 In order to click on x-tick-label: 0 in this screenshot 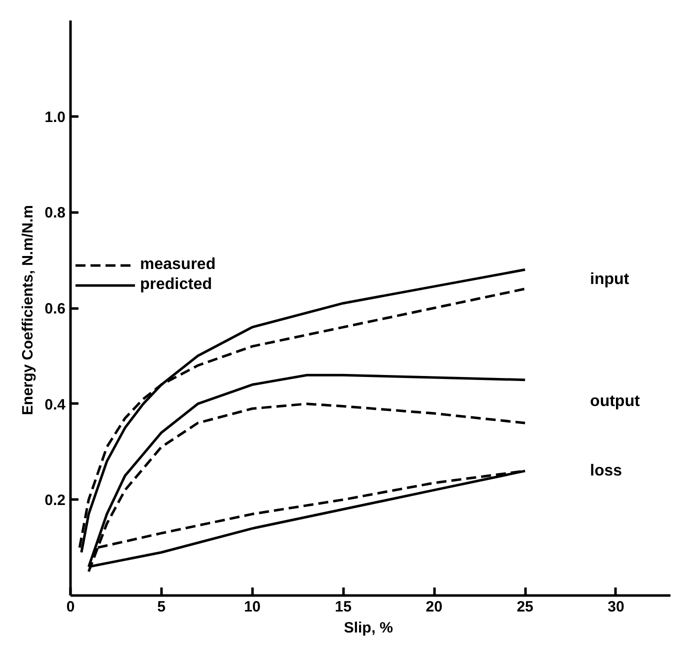, I will do `click(70, 607)`.